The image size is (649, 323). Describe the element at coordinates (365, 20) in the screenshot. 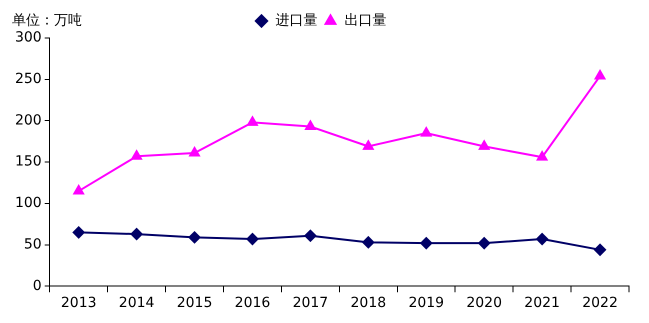

I see `legend-label: 出口量` at that location.